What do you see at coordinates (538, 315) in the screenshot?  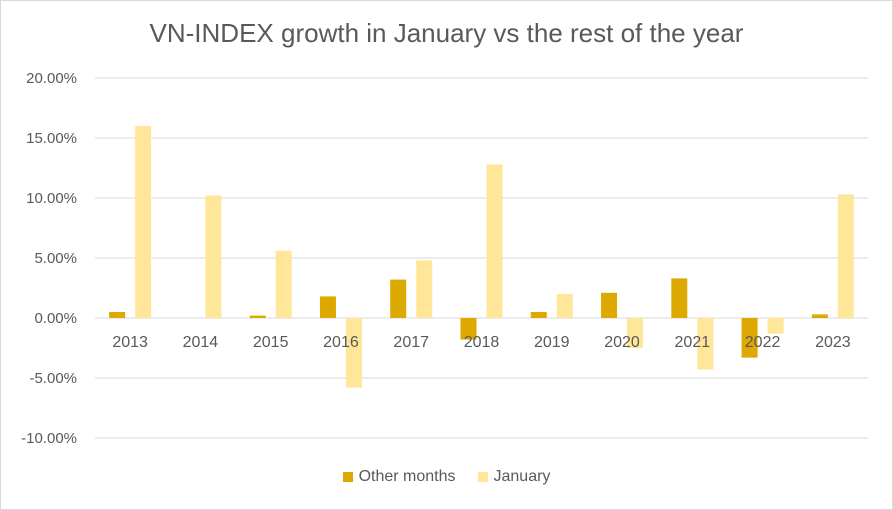 I see `bar-other-months-2019` at bounding box center [538, 315].